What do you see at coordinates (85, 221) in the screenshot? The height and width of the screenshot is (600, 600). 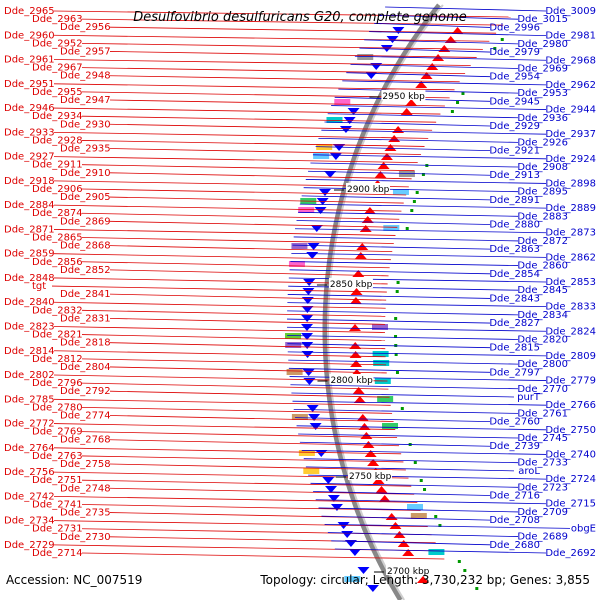 I see `left-gene-label: Dde_2869` at bounding box center [85, 221].